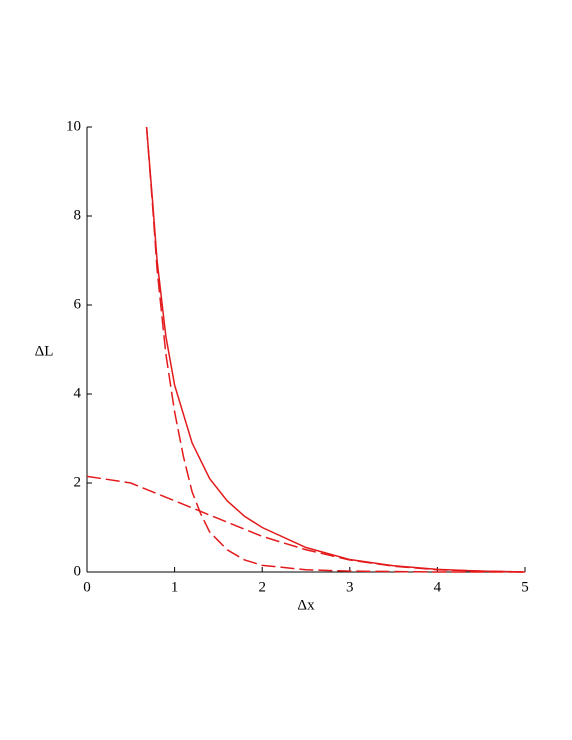  Describe the element at coordinates (438, 587) in the screenshot. I see `x-tick-label: 4` at that location.